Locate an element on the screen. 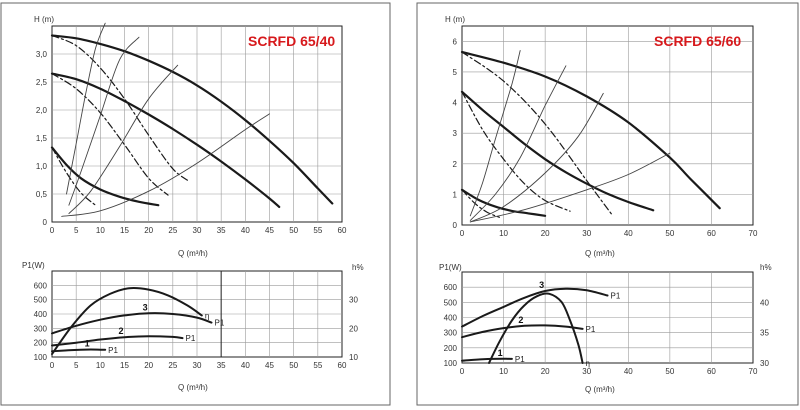 The width and height of the screenshot is (800, 410). chart-title-65-40: SCRFD 65/40 is located at coordinates (291, 41).